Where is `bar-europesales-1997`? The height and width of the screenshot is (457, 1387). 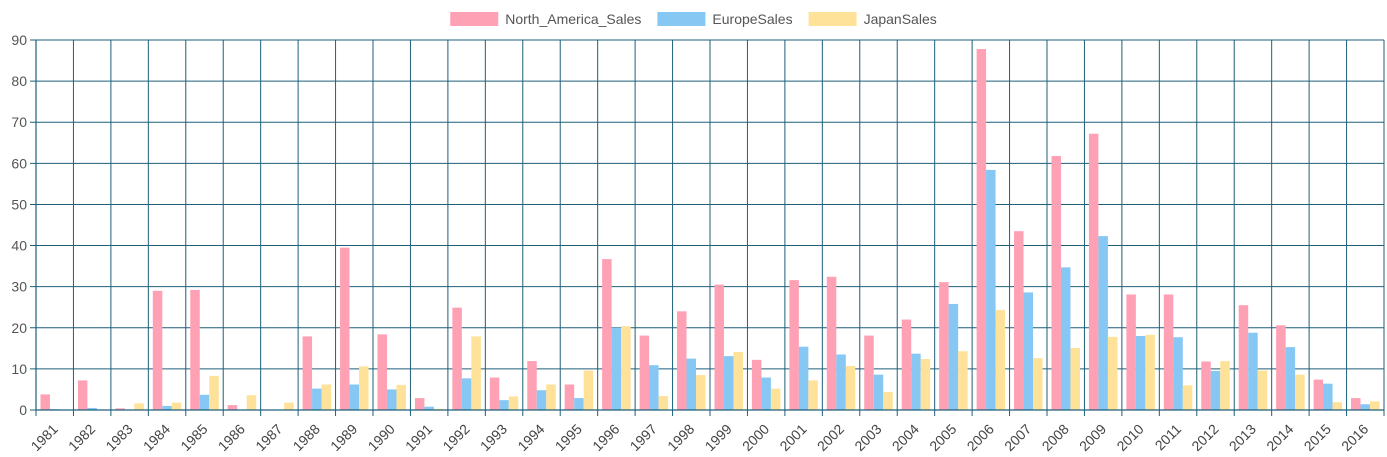
bar-europesales-1997 is located at coordinates (654, 387).